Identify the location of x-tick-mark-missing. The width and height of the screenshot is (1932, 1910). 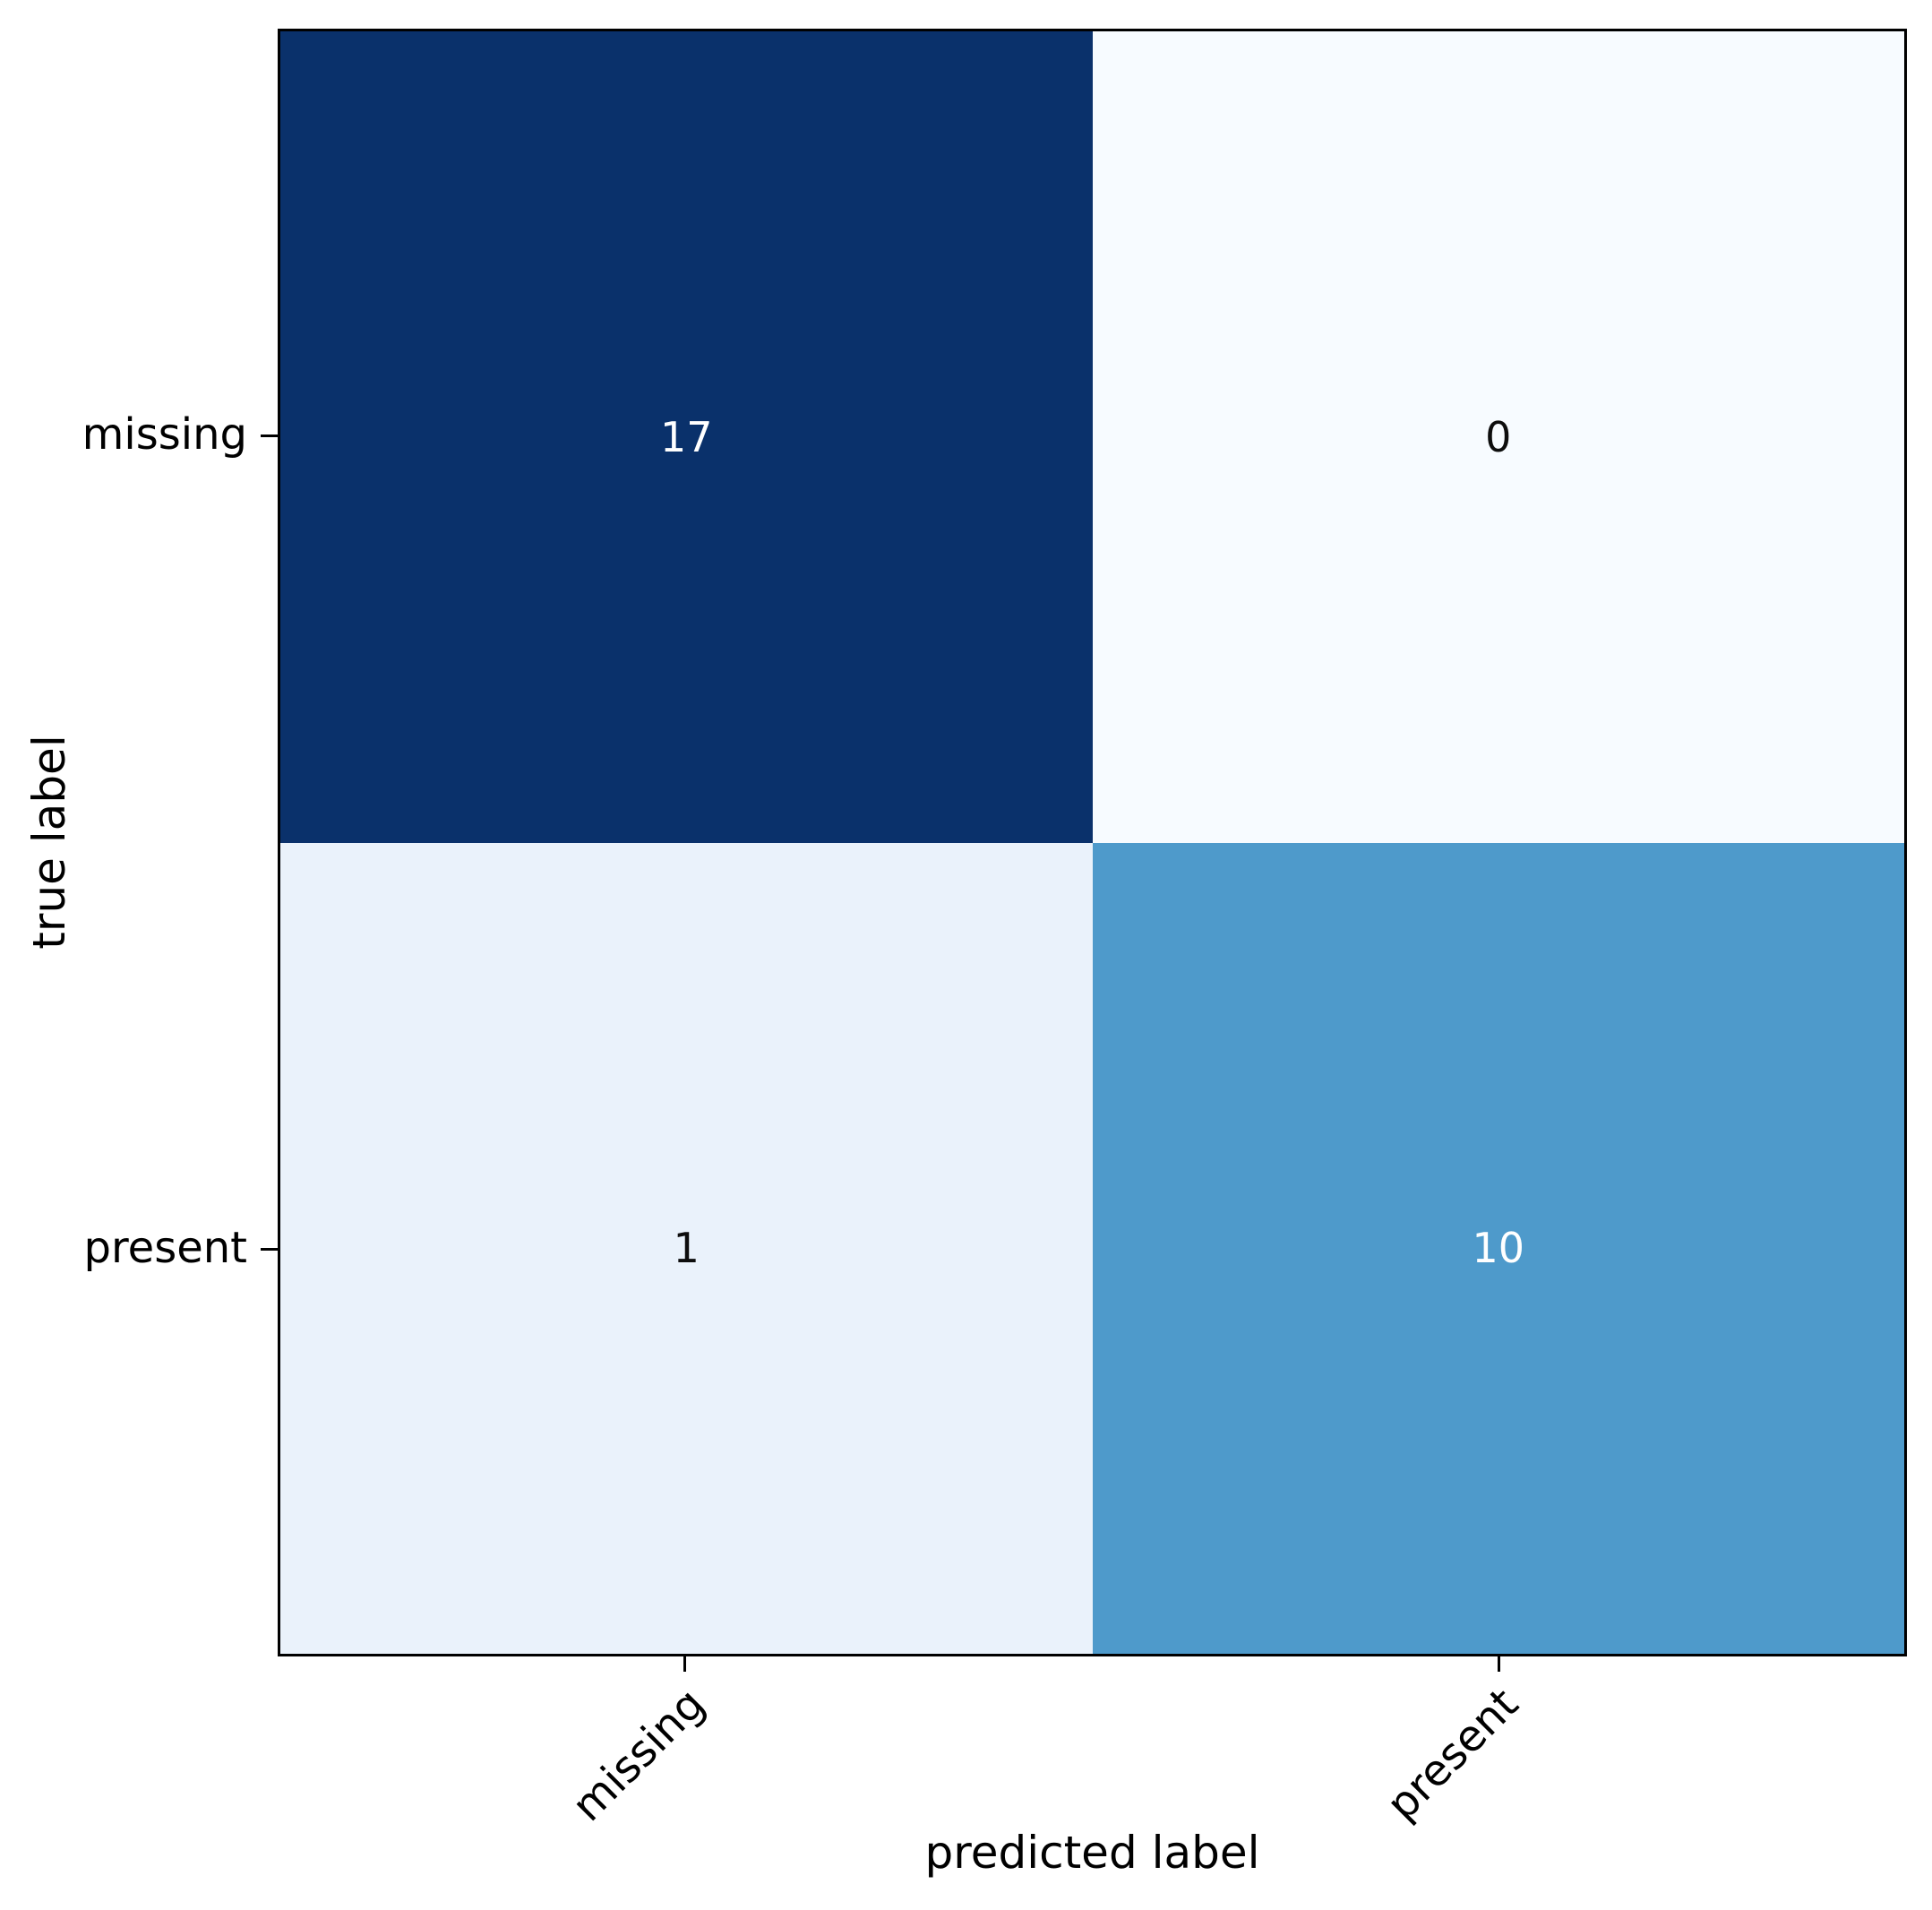
(684, 1663).